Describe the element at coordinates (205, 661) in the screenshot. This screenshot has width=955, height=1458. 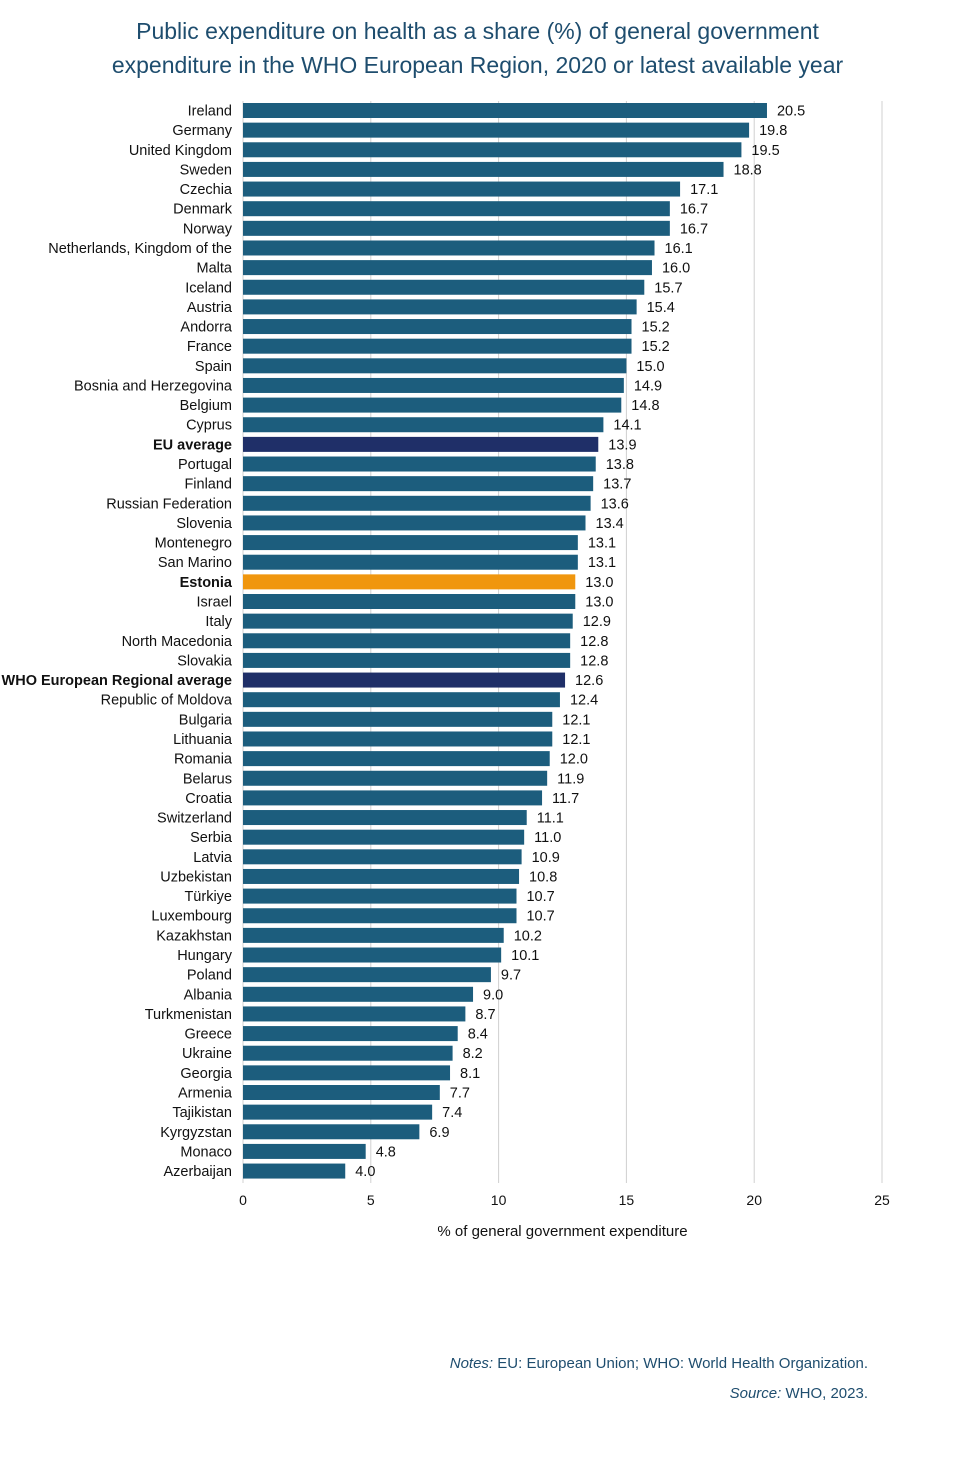
I see `category-label: Slovakia` at that location.